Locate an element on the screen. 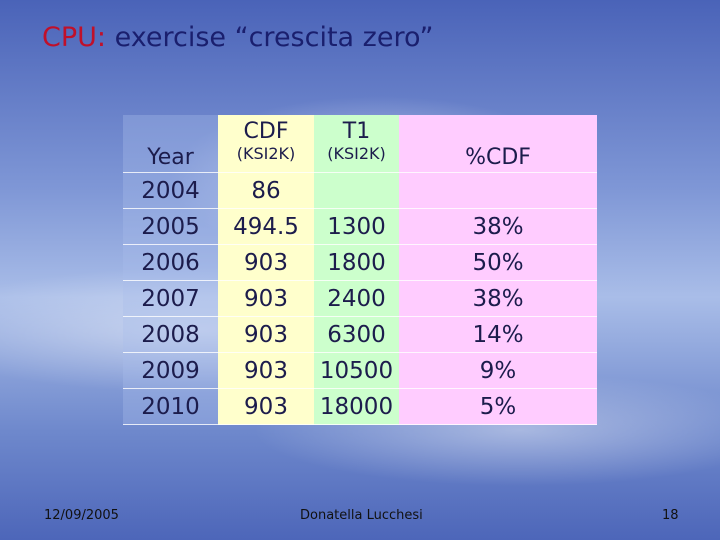  header-name: CDF is located at coordinates (266, 131).